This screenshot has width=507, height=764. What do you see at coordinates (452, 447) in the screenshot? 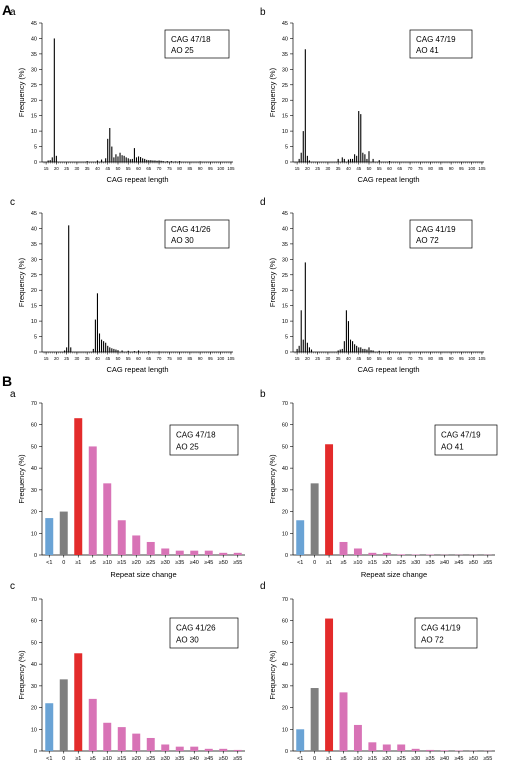
I see `panel-bb-annotation-line2: AO 41` at bounding box center [452, 447].